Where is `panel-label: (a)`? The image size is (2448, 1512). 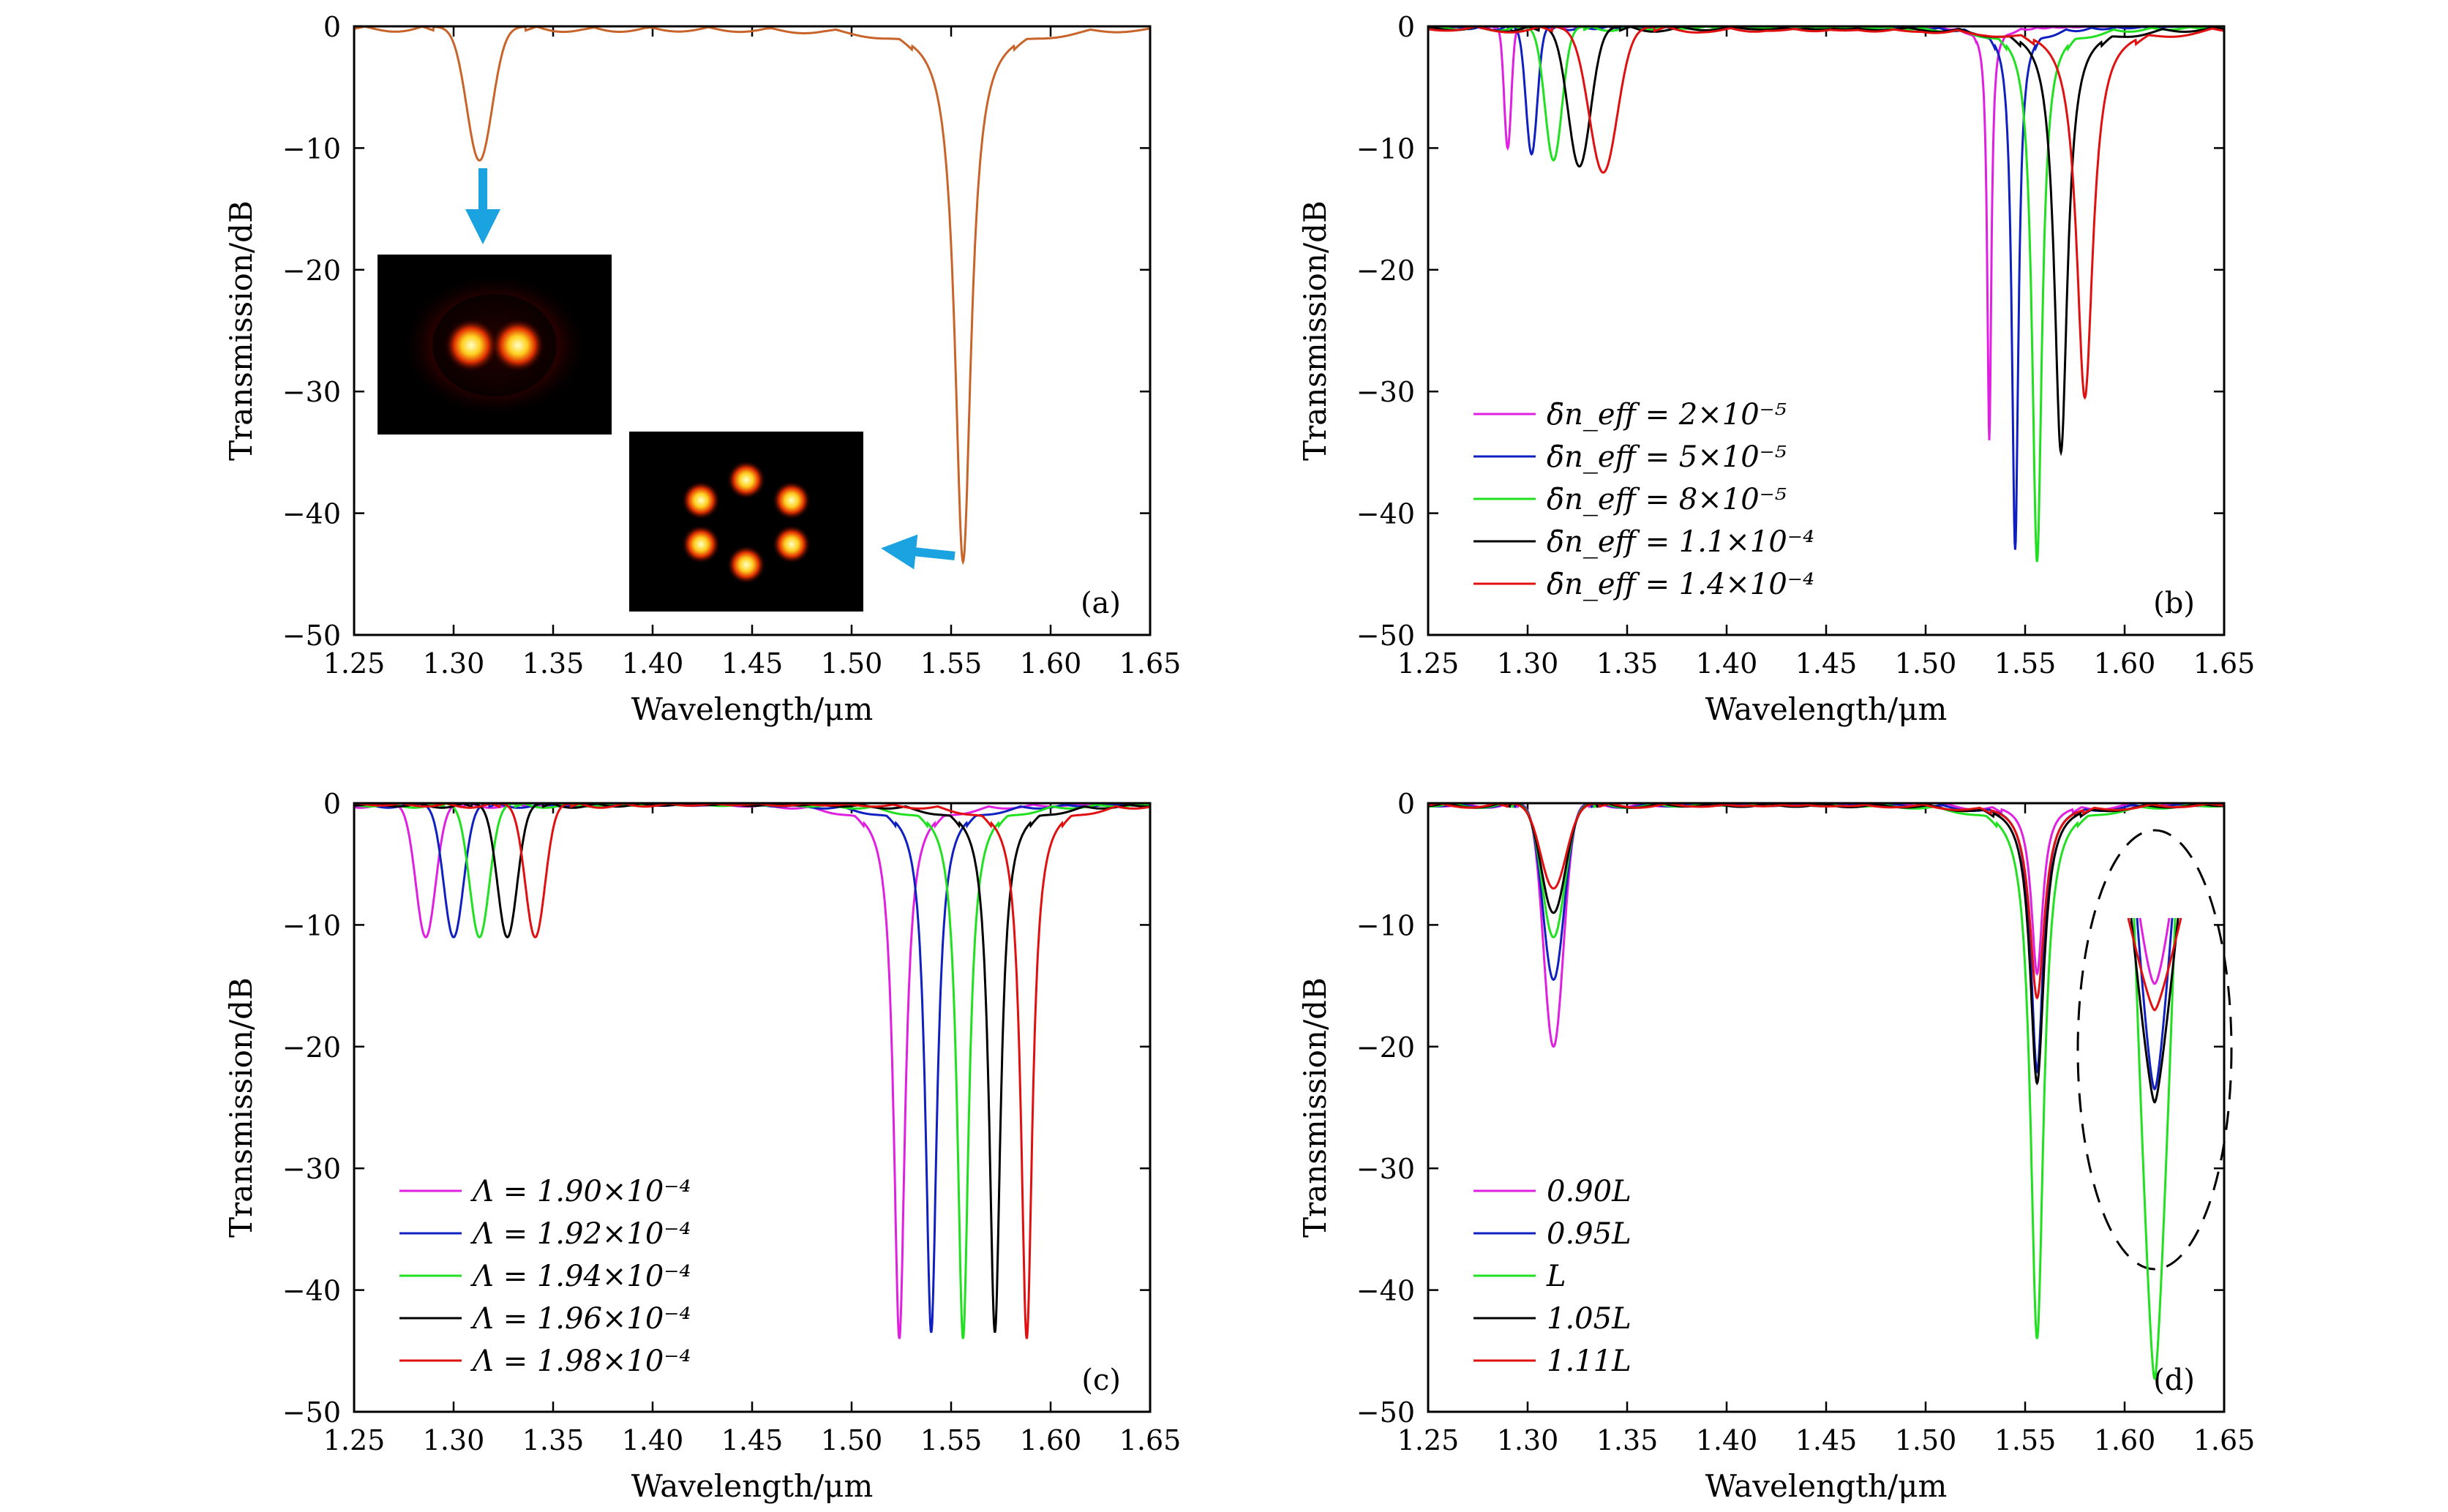 panel-label: (a) is located at coordinates (1101, 603).